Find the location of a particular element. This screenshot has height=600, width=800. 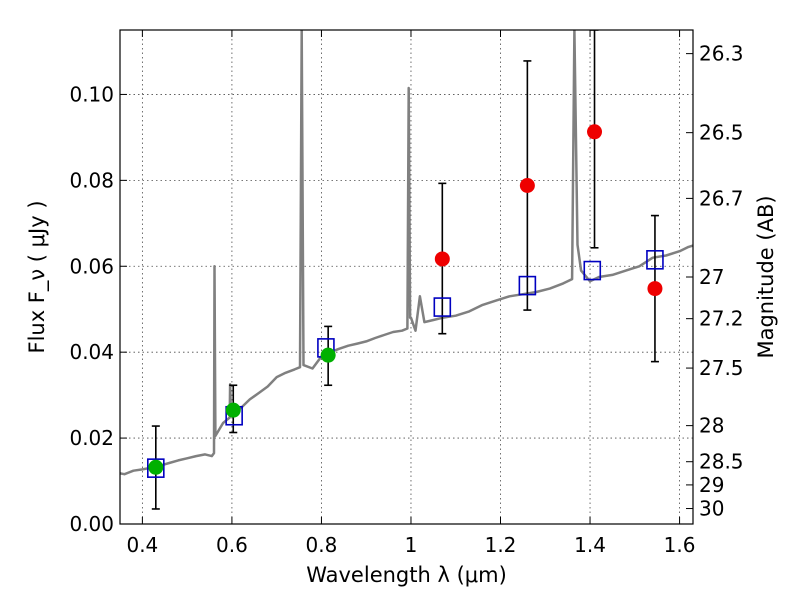

x-tick-label: 0.6 is located at coordinates (232, 545).